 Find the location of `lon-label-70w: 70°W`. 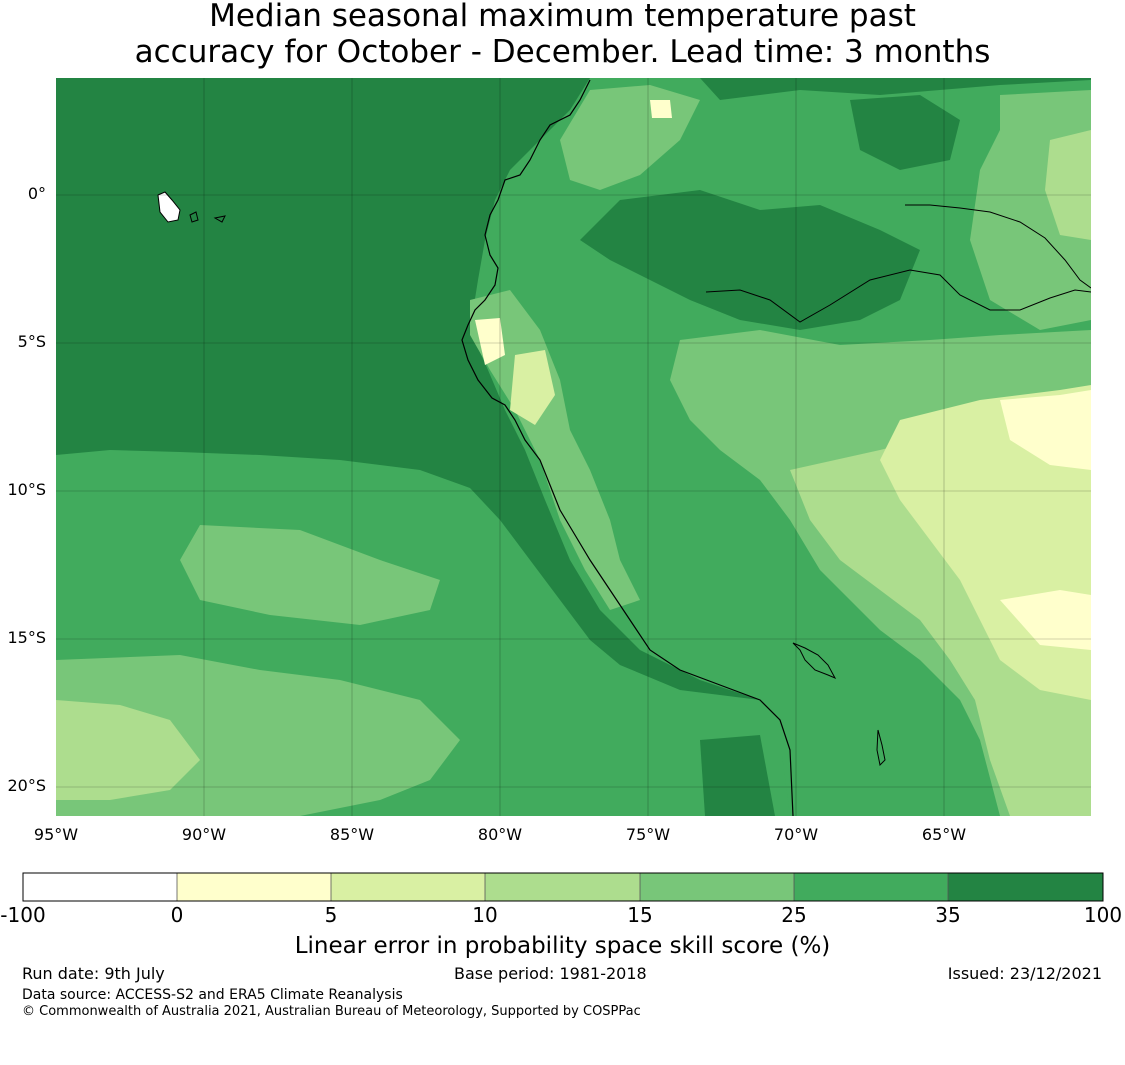

lon-label-70w: 70°W is located at coordinates (796, 834).